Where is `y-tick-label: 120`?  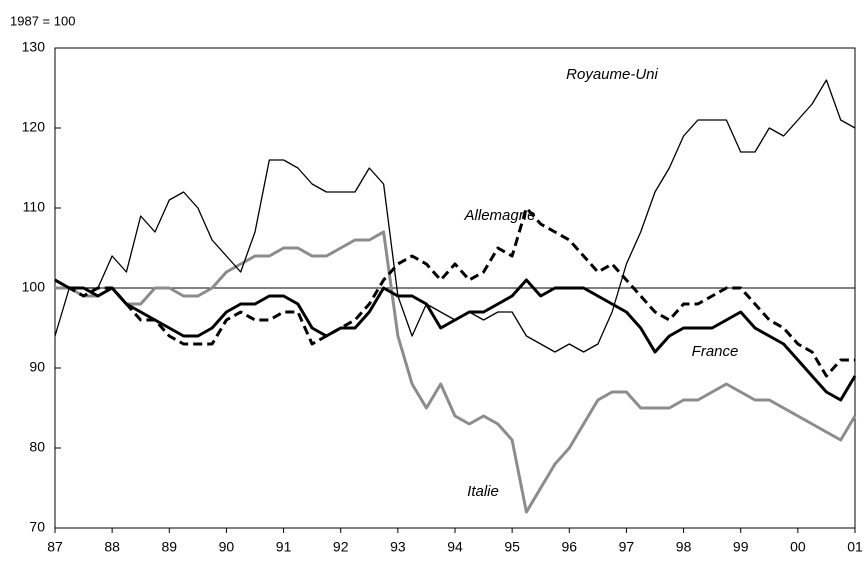 y-tick-label: 120 is located at coordinates (34, 127).